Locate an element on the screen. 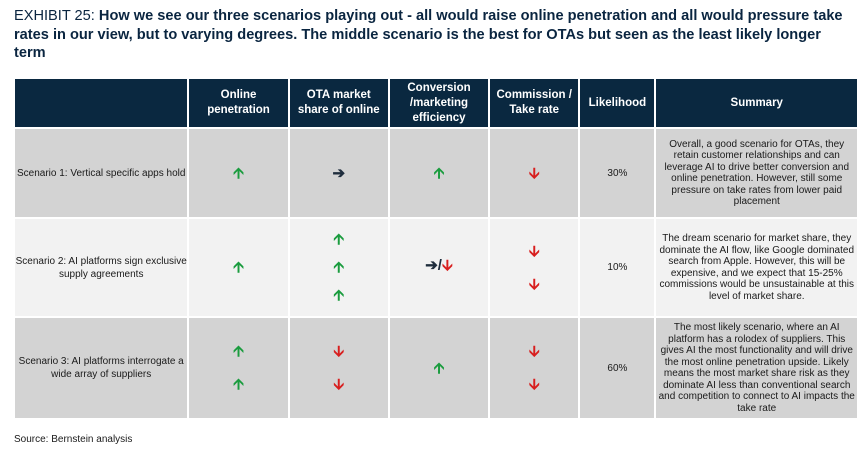 Image resolution: width=868 pixels, height=456 pixels. scenario-cell: Scenario 1: Vertical specific apps hold is located at coordinates (101, 174).